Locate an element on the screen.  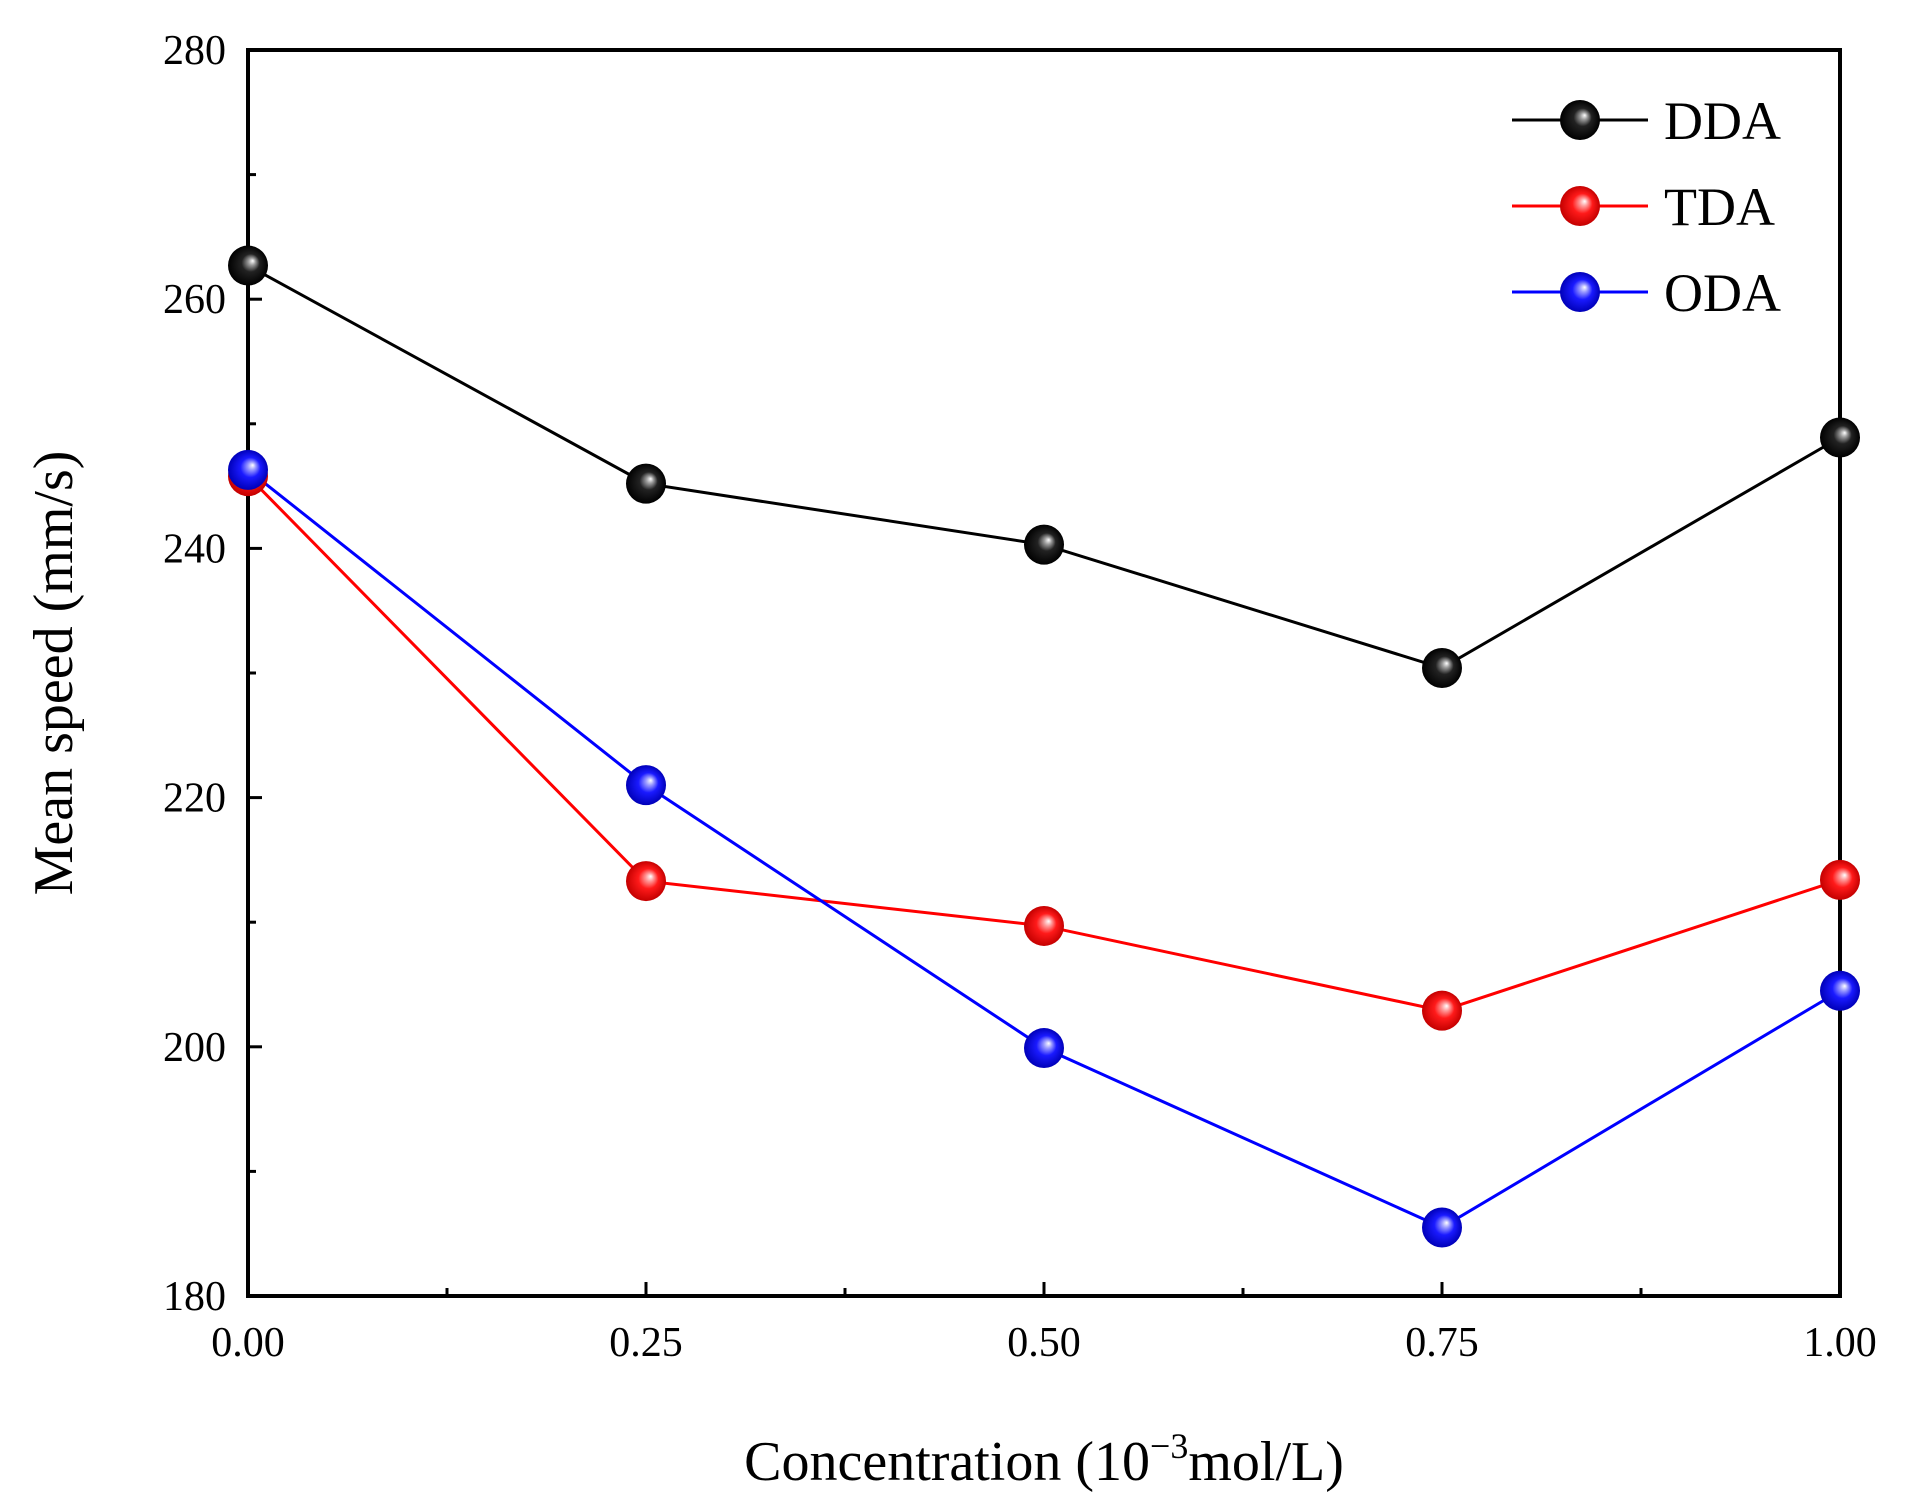
x-tick-label: 0.25 is located at coordinates (646, 1343).